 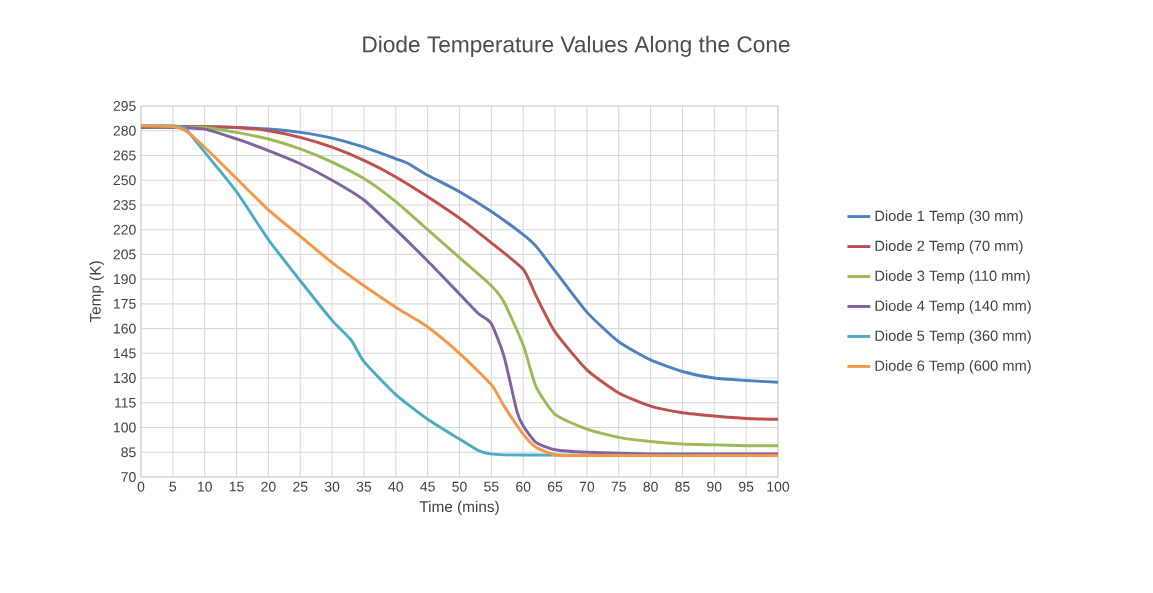 I want to click on y-tick-label: 115, so click(x=125, y=402).